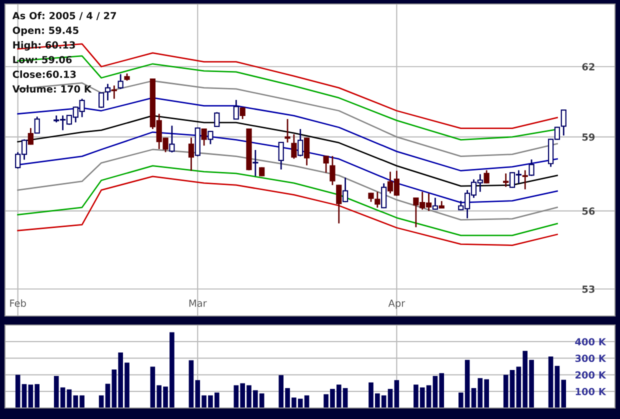 This screenshot has height=419, width=620. What do you see at coordinates (64, 16) in the screenshot?
I see `annotation: As Of: 2005 / 4 / 27` at bounding box center [64, 16].